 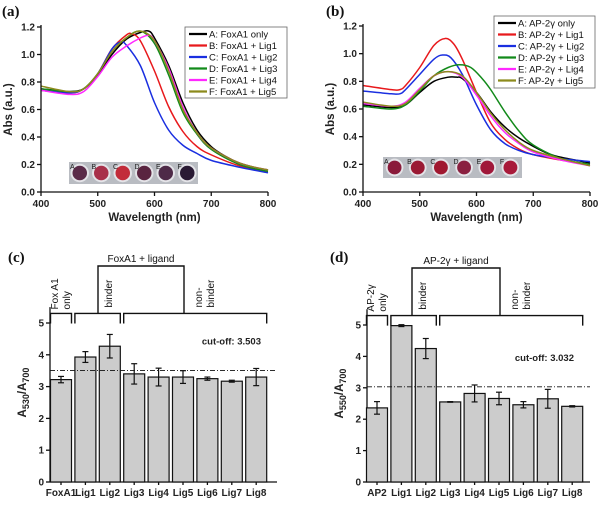 I want to click on y-tick-label: 2, so click(x=358, y=420).